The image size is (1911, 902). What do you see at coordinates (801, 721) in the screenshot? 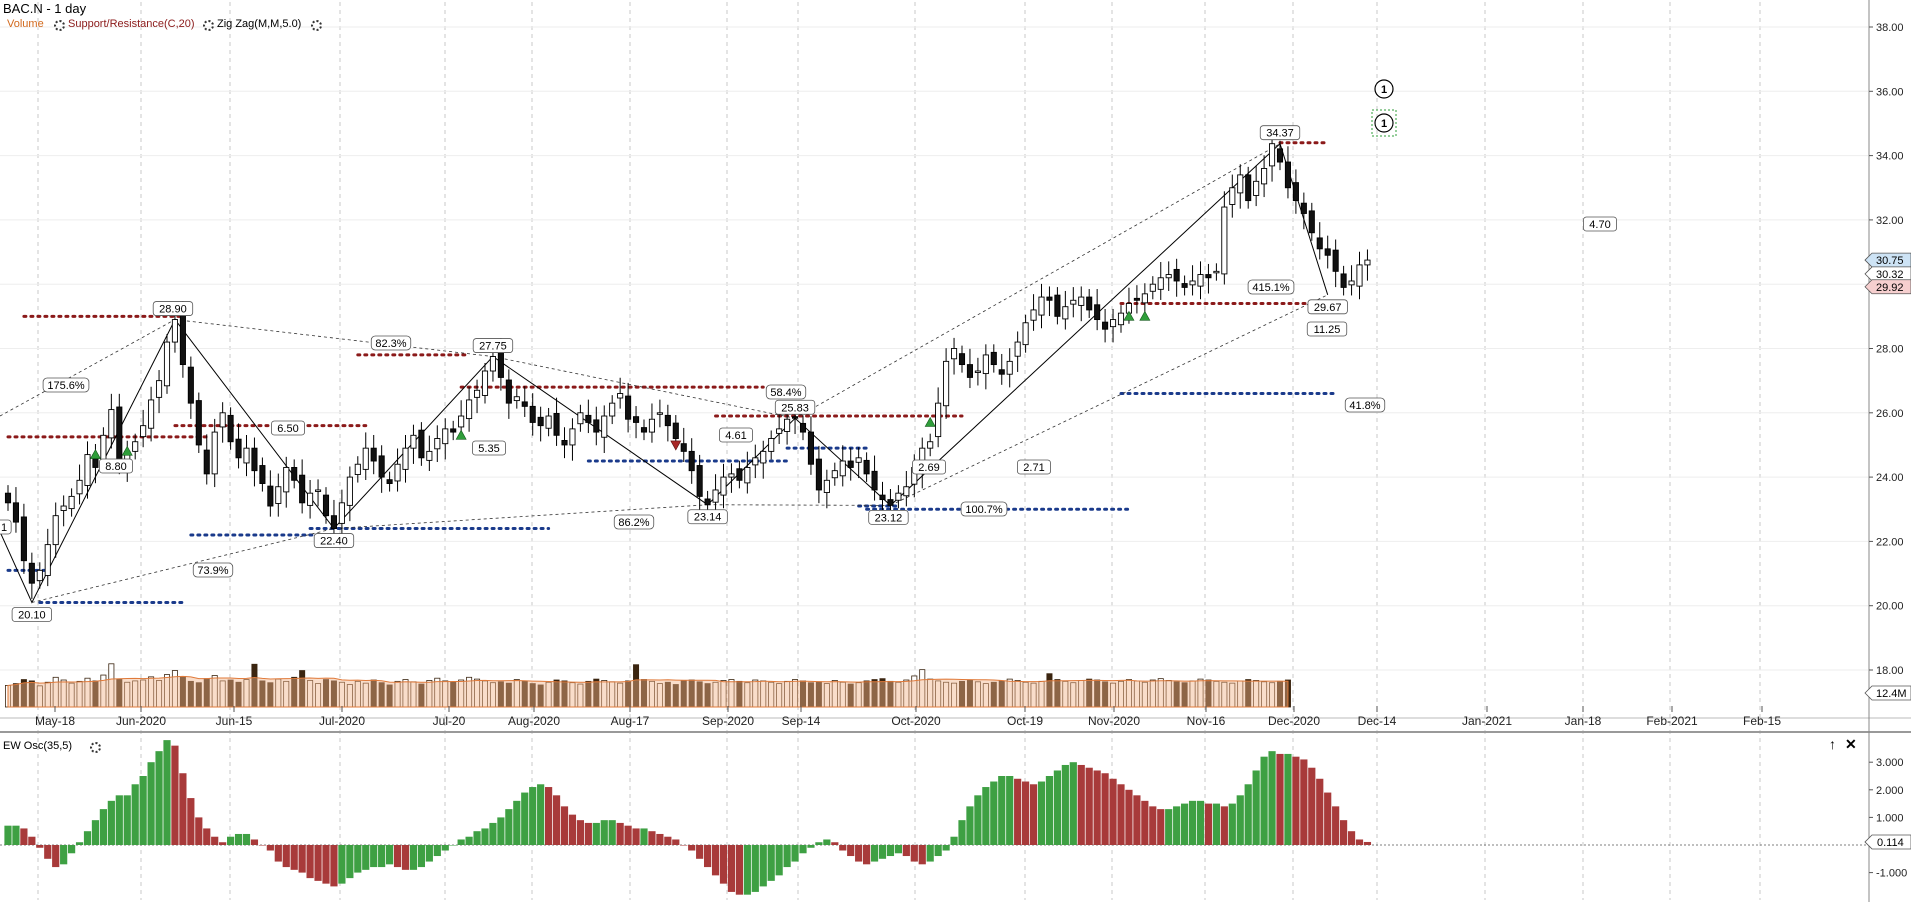
I see `date-tick-label: Sep-14` at bounding box center [801, 721].